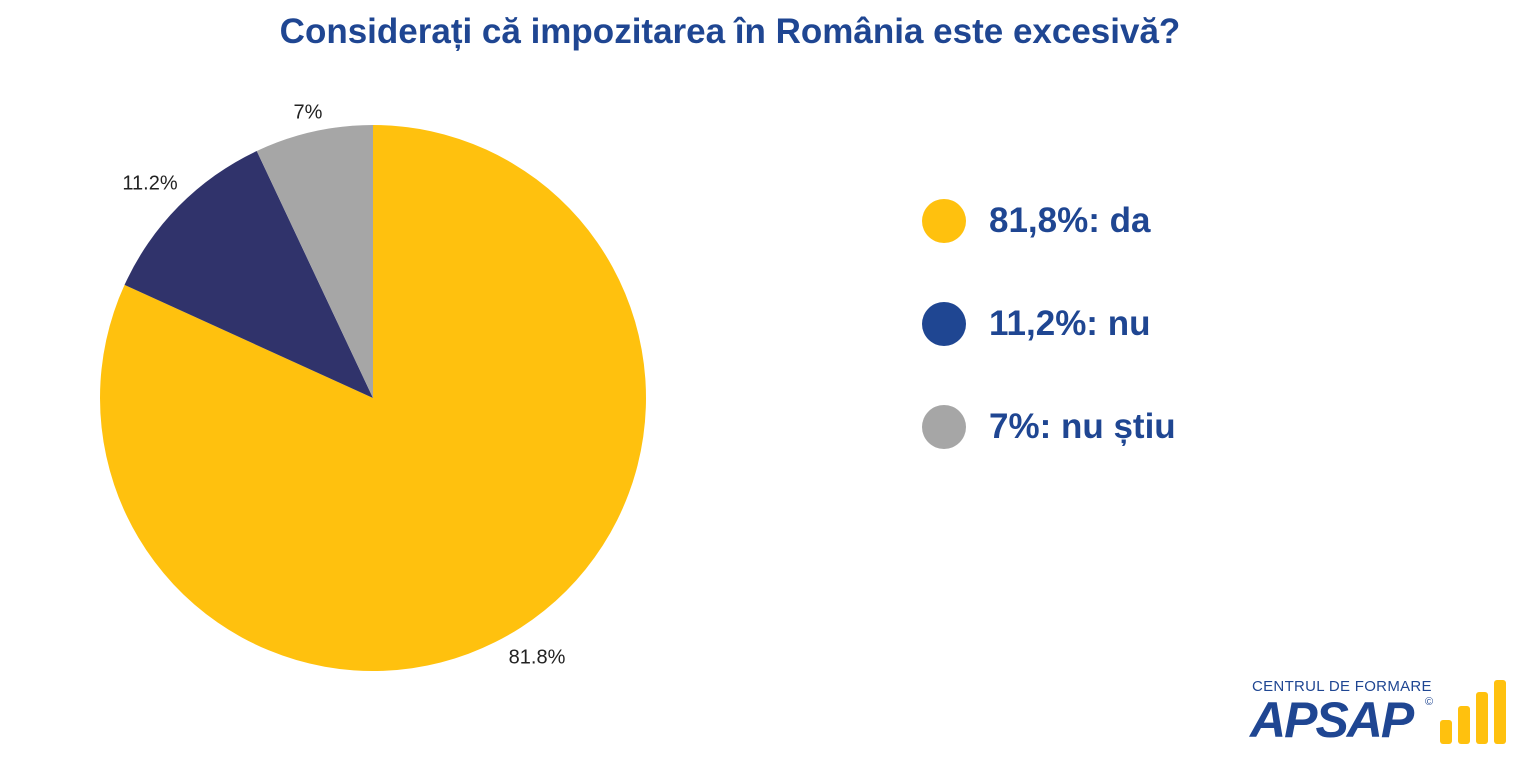 Image resolution: width=1525 pixels, height=763 pixels. I want to click on legend: 81,8%: da 11,2%: nu 7%: nu știu, so click(1049, 352).